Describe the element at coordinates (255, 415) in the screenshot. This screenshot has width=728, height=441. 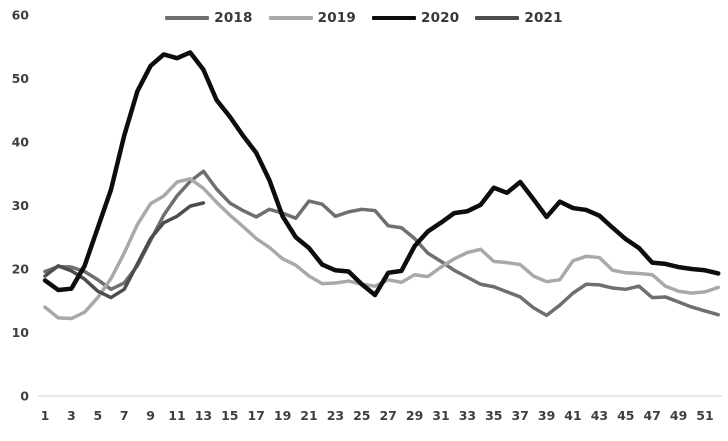
I see `x-tick-label: 17` at that location.